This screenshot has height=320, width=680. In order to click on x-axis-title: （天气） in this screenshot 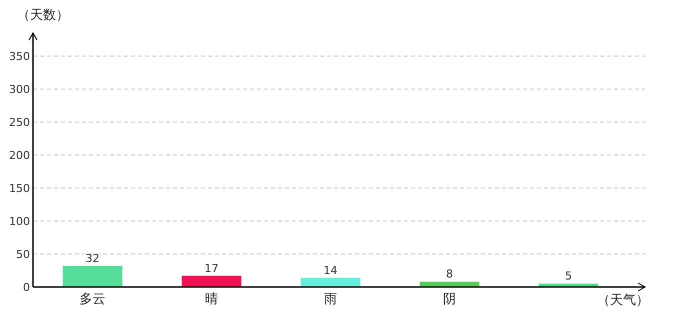, I will do `click(623, 300)`.